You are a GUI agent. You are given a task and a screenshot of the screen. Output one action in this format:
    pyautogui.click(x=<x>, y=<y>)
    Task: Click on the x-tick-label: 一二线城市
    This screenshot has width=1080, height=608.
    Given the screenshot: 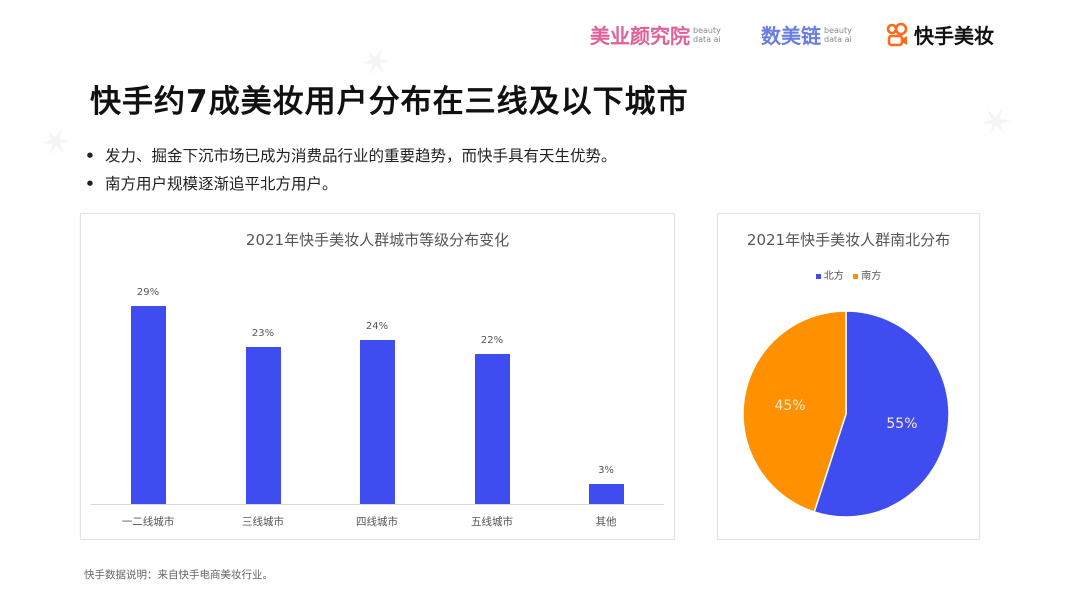 What is the action you would take?
    pyautogui.click(x=148, y=522)
    